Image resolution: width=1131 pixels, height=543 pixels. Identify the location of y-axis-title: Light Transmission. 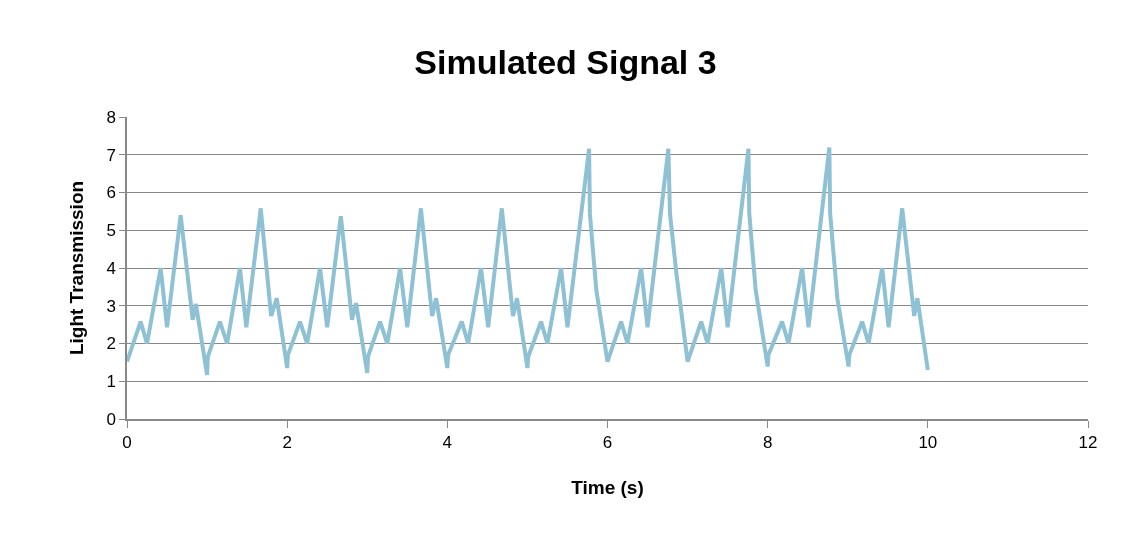
(76, 268).